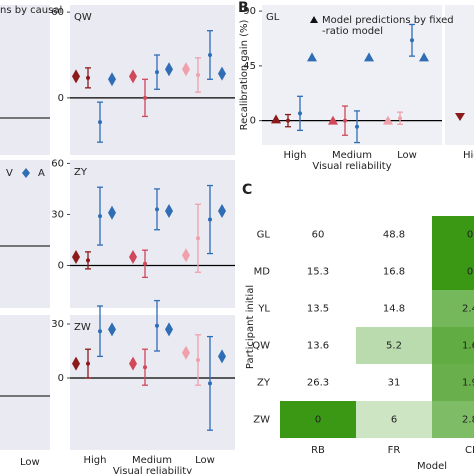 The height and width of the screenshot is (474, 474). Describe the element at coordinates (460, 117) in the screenshot. I see `next-panel-icon` at that location.